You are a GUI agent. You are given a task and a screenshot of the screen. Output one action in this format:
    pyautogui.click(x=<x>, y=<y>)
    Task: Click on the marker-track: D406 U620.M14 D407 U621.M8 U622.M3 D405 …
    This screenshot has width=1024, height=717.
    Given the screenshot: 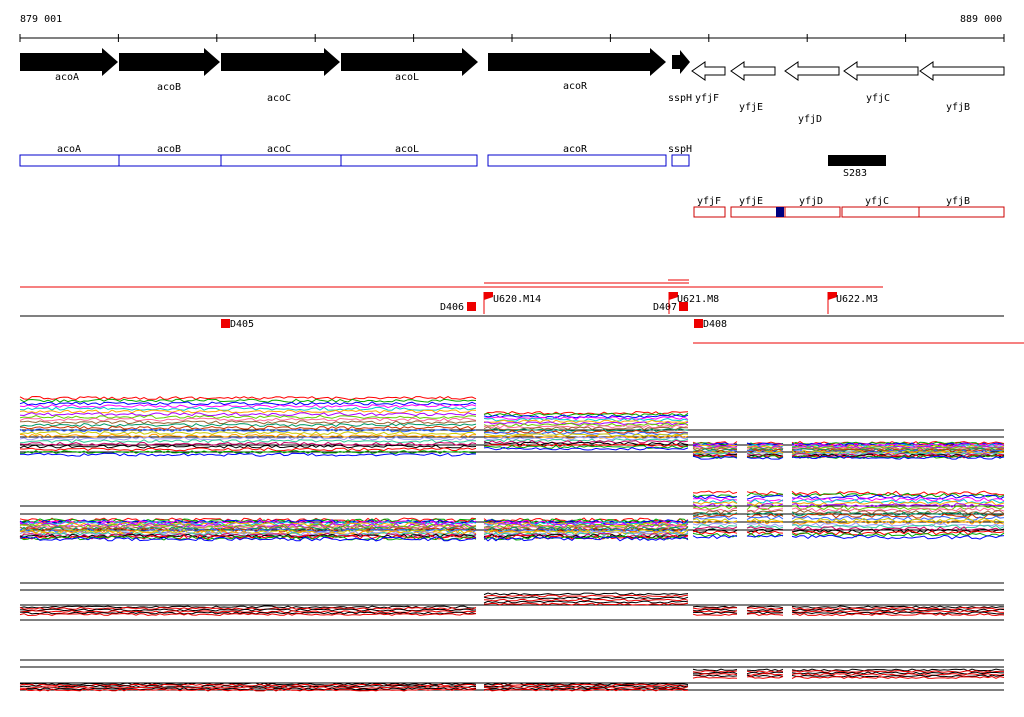 What is the action you would take?
    pyautogui.click(x=522, y=311)
    